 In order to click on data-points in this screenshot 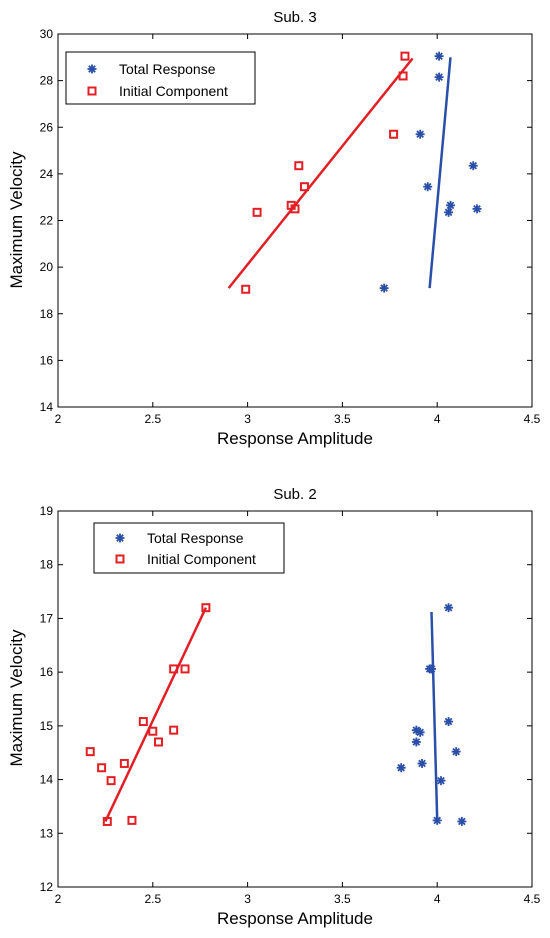, I will do `click(361, 172)`.